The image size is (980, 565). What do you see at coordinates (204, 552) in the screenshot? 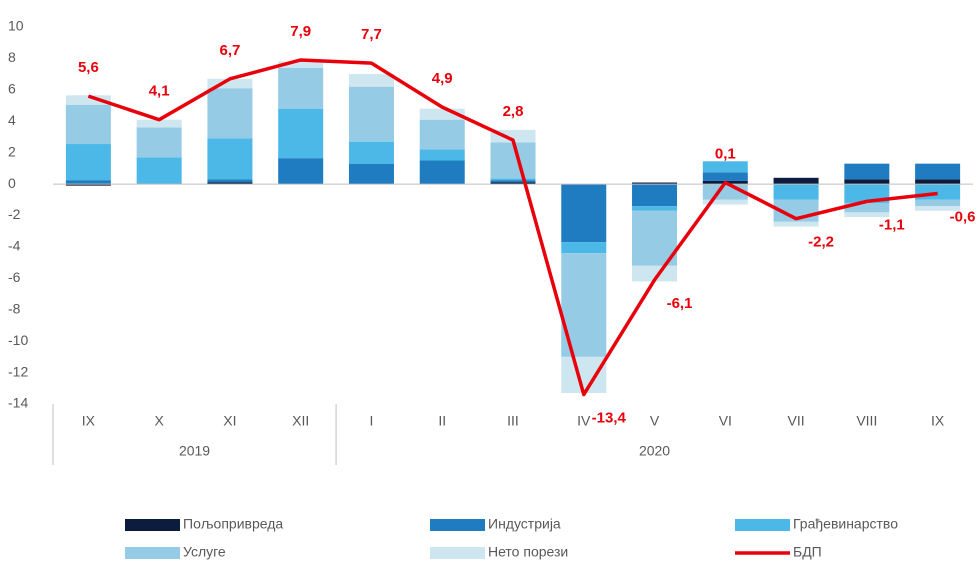
I see `legend-label: Услуге` at bounding box center [204, 552].